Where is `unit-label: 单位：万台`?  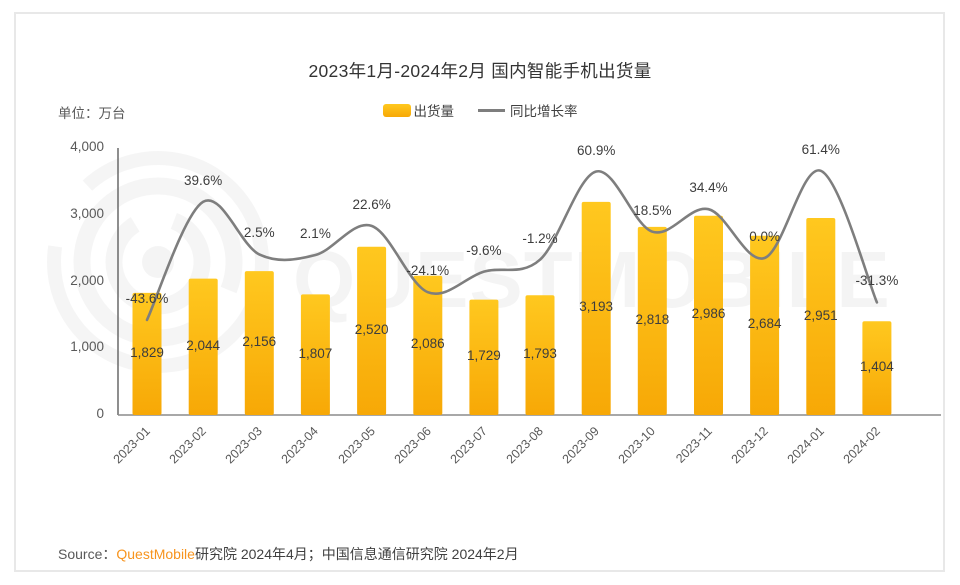 unit-label: 单位：万台 is located at coordinates (92, 113).